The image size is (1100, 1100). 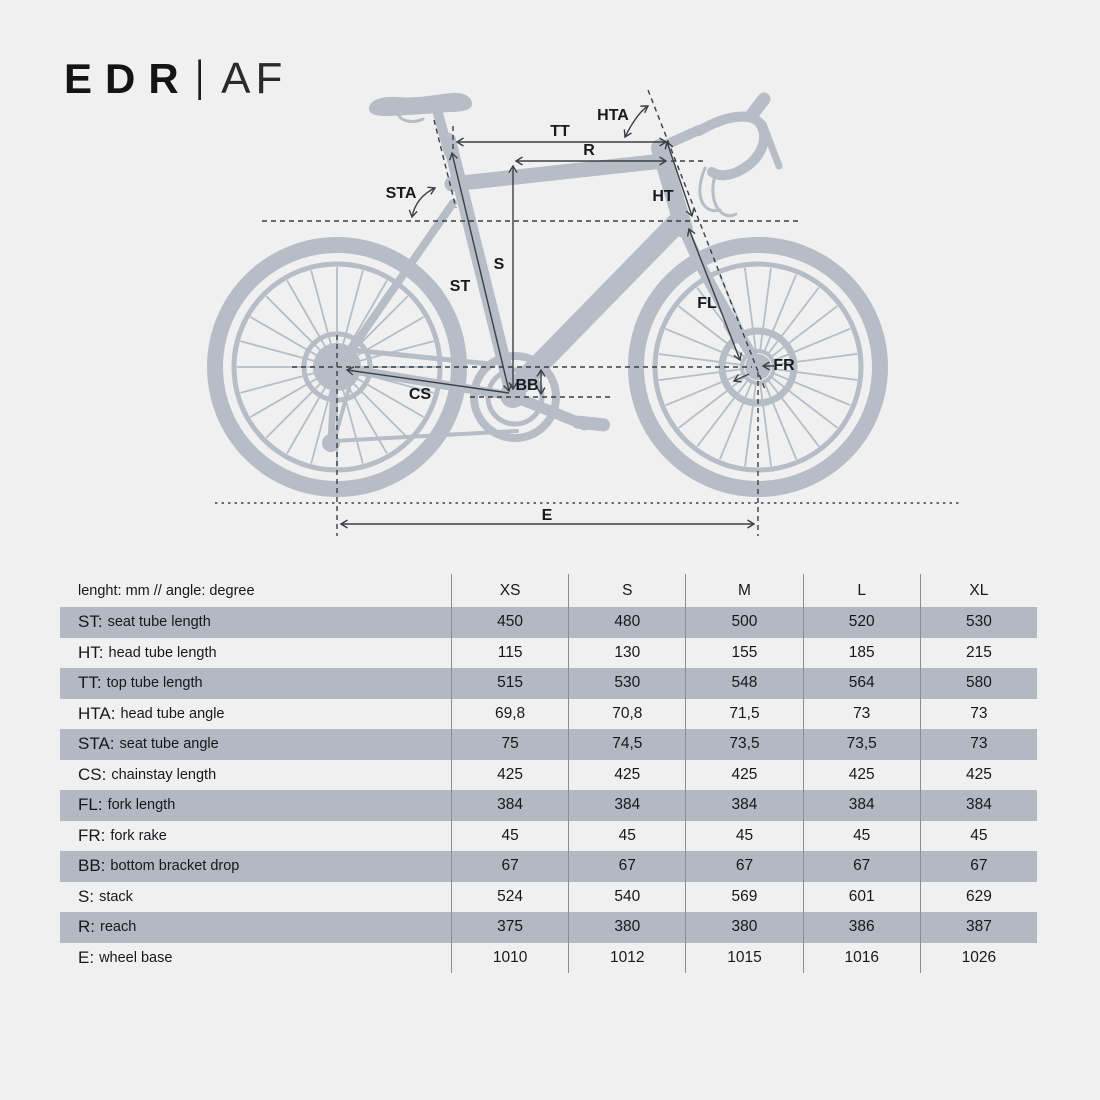 I want to click on seat-angle-arc-arrow, so click(x=422, y=202).